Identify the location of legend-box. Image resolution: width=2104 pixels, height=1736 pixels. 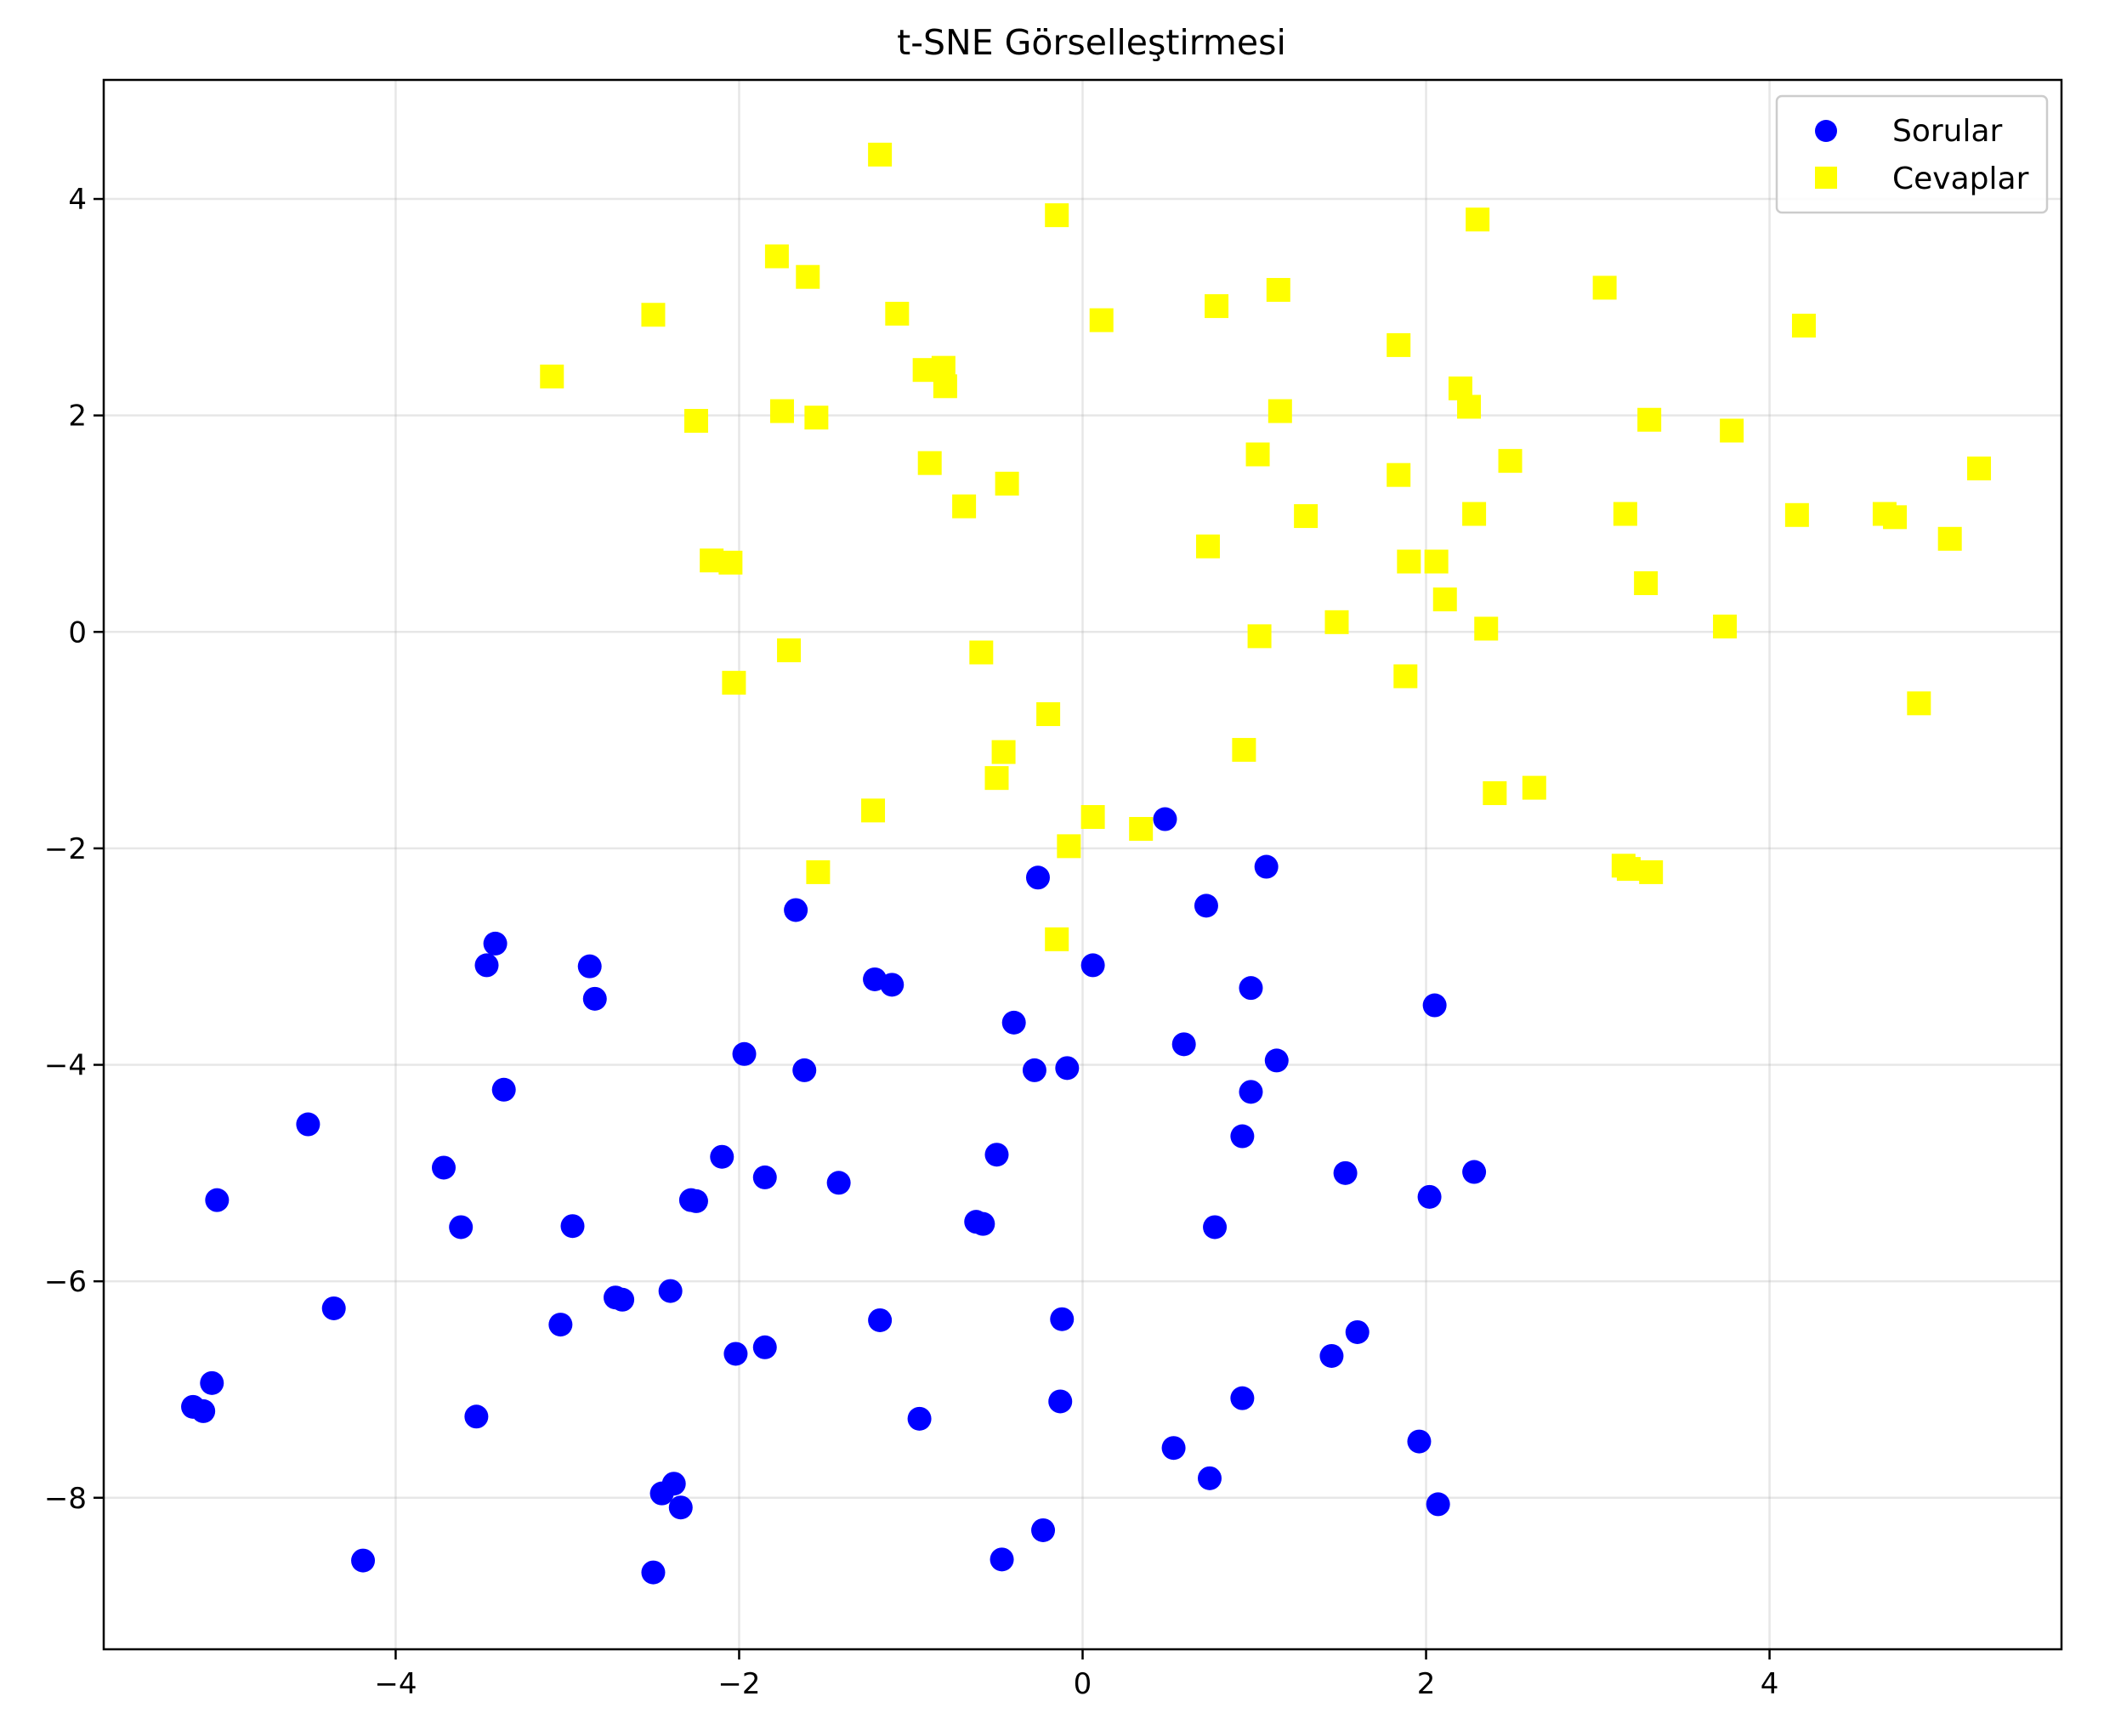
(1912, 154).